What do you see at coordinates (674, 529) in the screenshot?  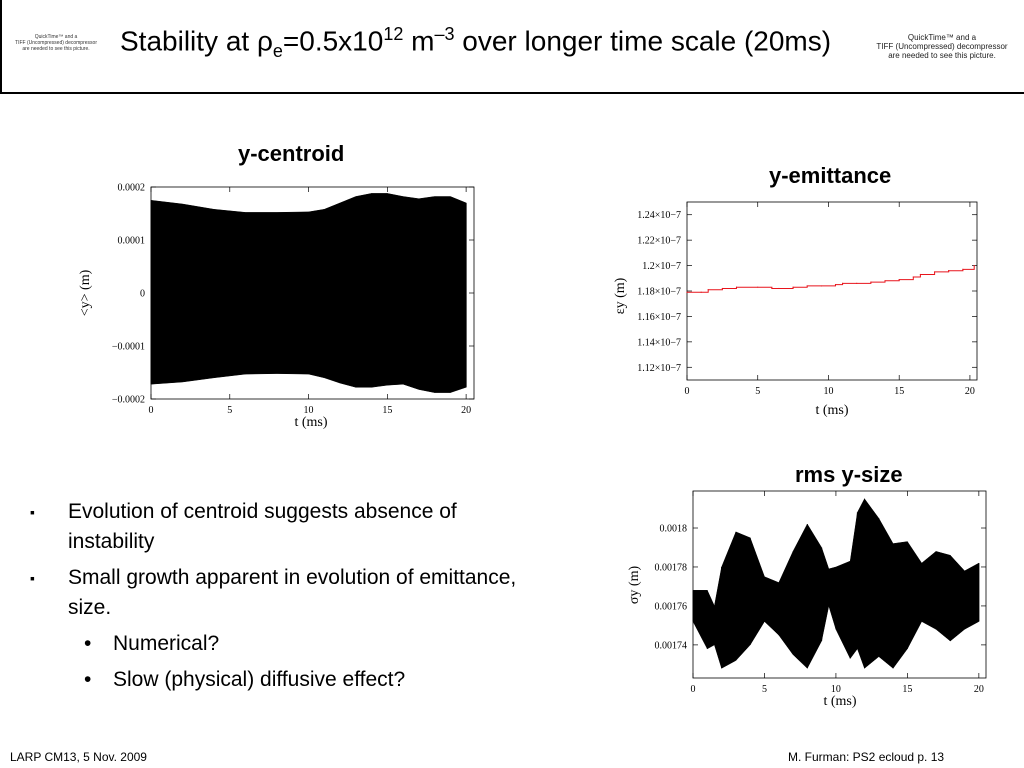 I see `y-tick-label: 0.0018` at bounding box center [674, 529].